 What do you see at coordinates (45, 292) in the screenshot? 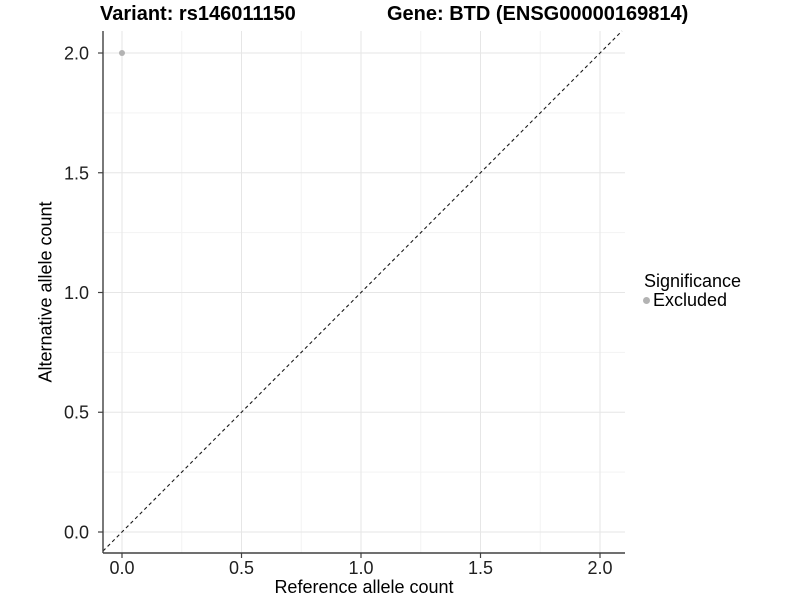
I see `y-axis-title: Alternative allele count` at bounding box center [45, 292].